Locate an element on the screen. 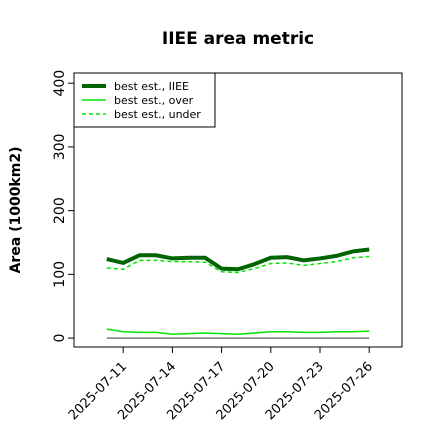  legend-label: best est., under is located at coordinates (157, 114).